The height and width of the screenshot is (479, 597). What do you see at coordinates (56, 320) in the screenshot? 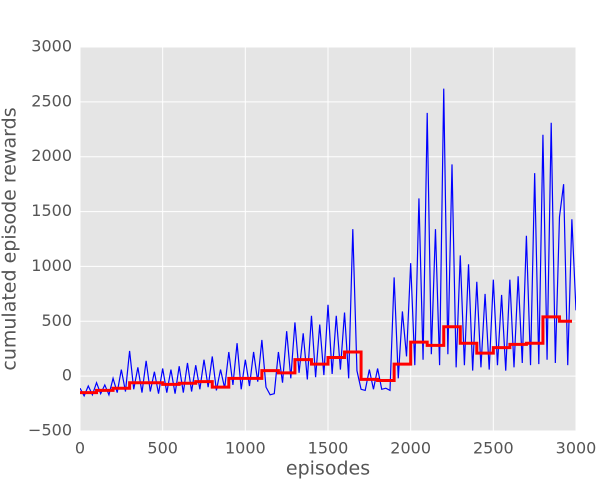
I see `y-tick-label: 500` at bounding box center [56, 320].